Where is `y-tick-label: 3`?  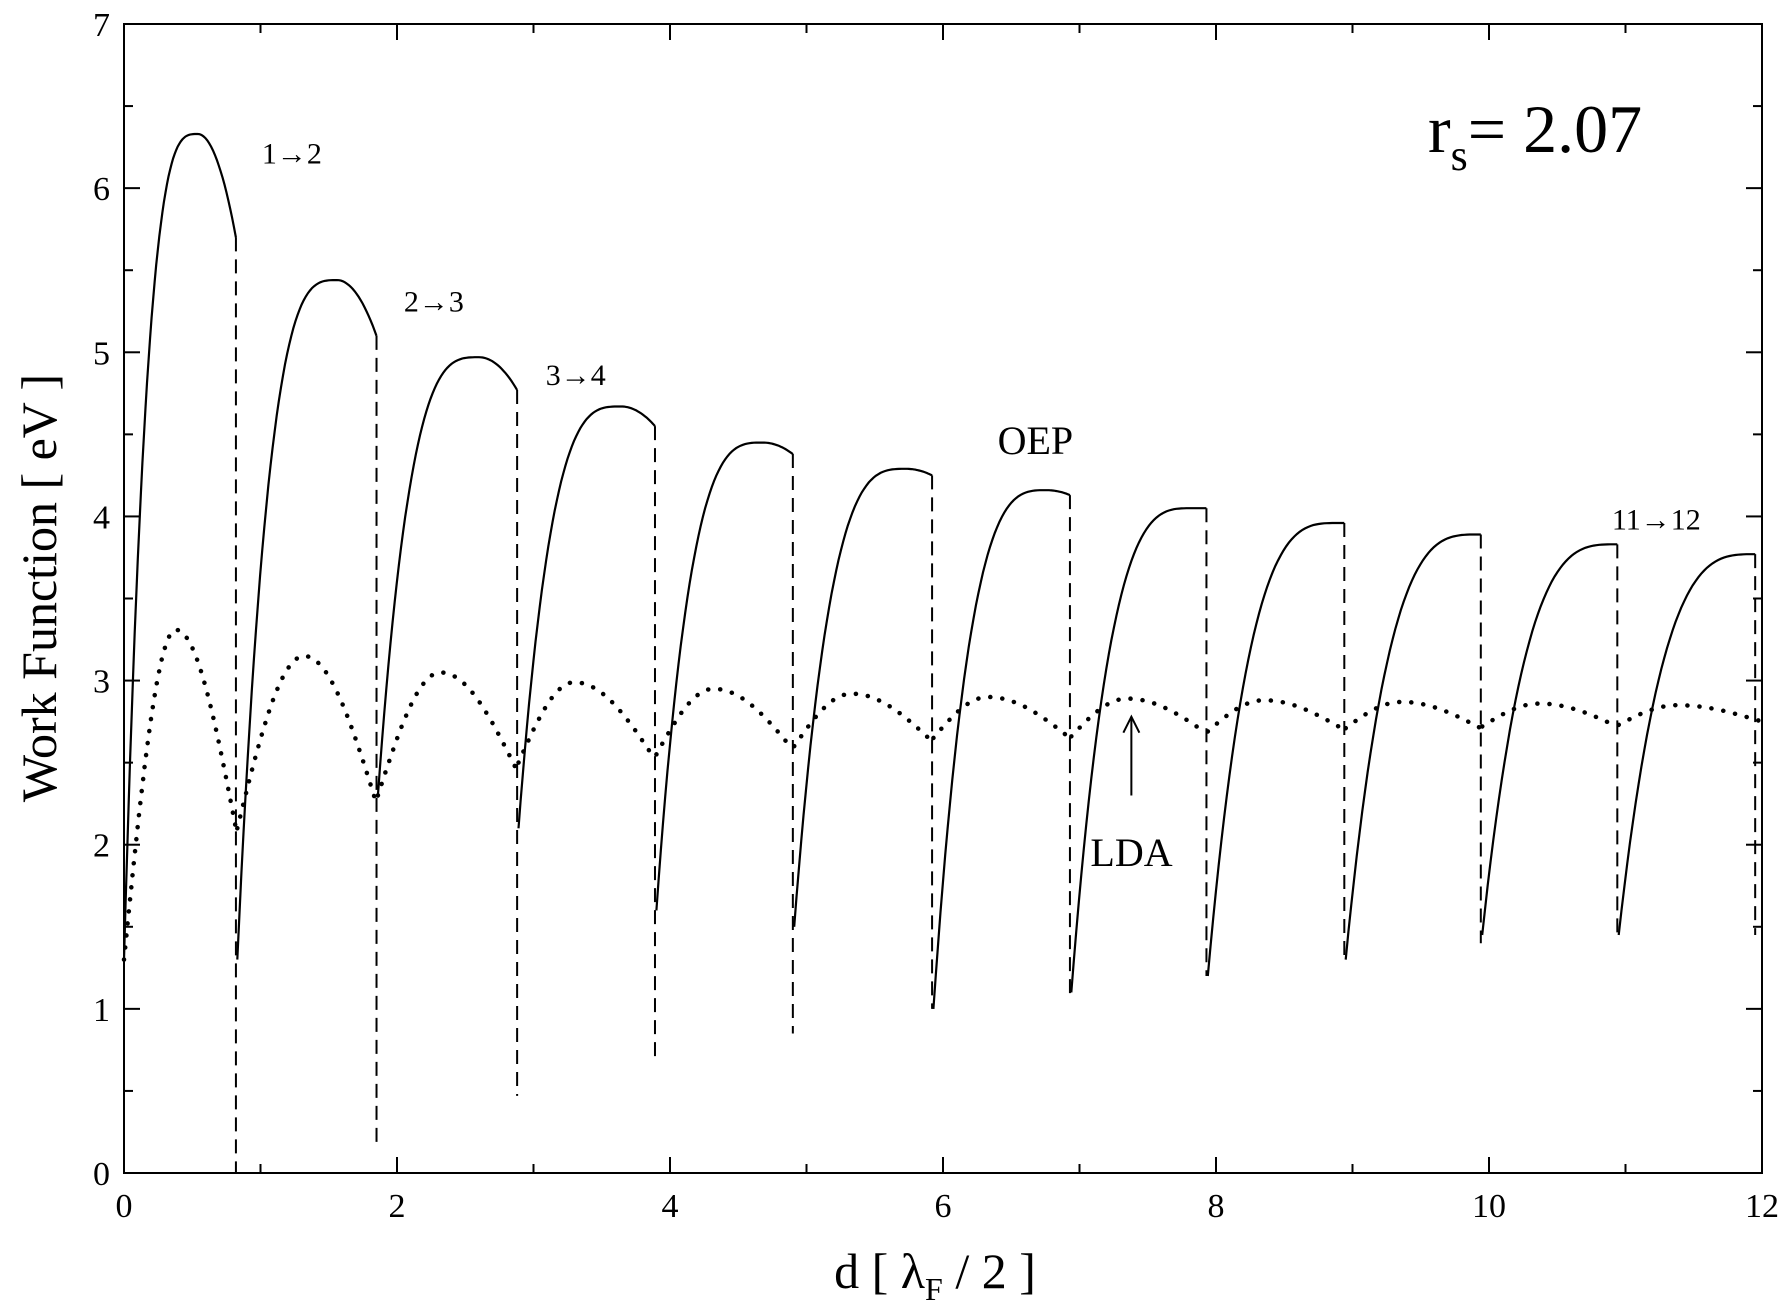 y-tick-label: 3 is located at coordinates (101, 682).